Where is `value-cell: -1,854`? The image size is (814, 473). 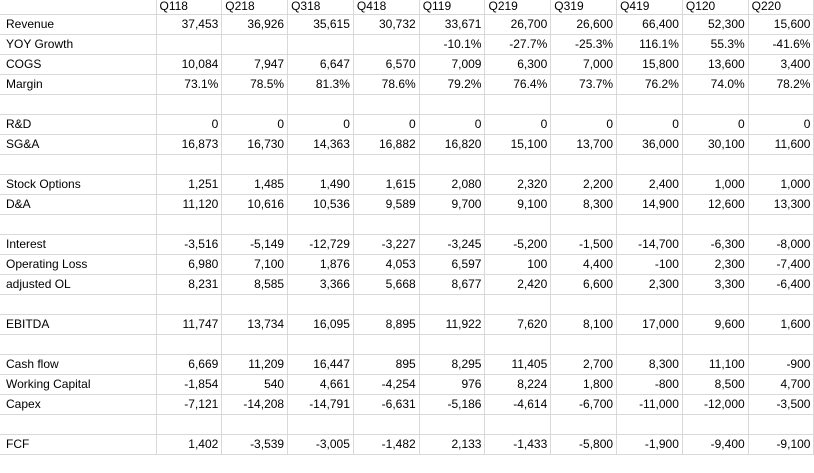
value-cell: -1,854 is located at coordinates (189, 384).